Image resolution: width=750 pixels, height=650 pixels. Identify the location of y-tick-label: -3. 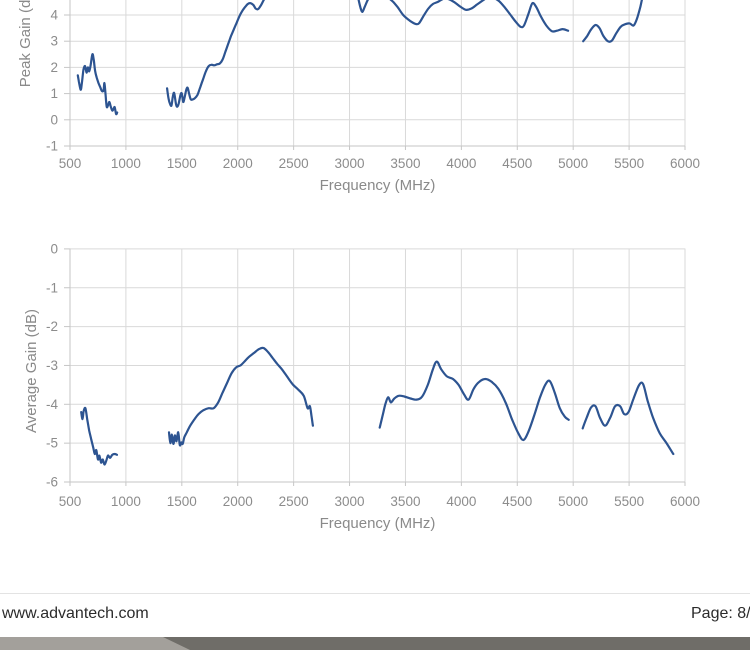
(52, 365).